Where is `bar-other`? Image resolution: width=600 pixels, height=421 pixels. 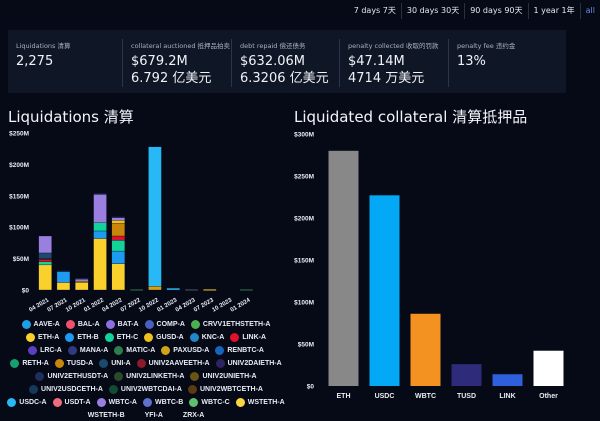 bar-other is located at coordinates (548, 368).